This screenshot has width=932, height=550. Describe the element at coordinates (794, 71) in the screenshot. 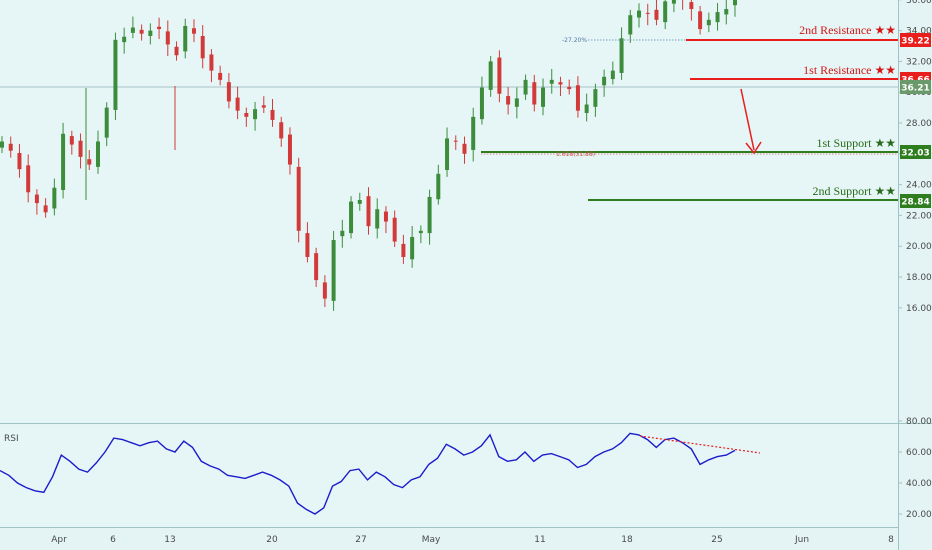

I see `resistance-1: 1st Resistance ★★` at that location.